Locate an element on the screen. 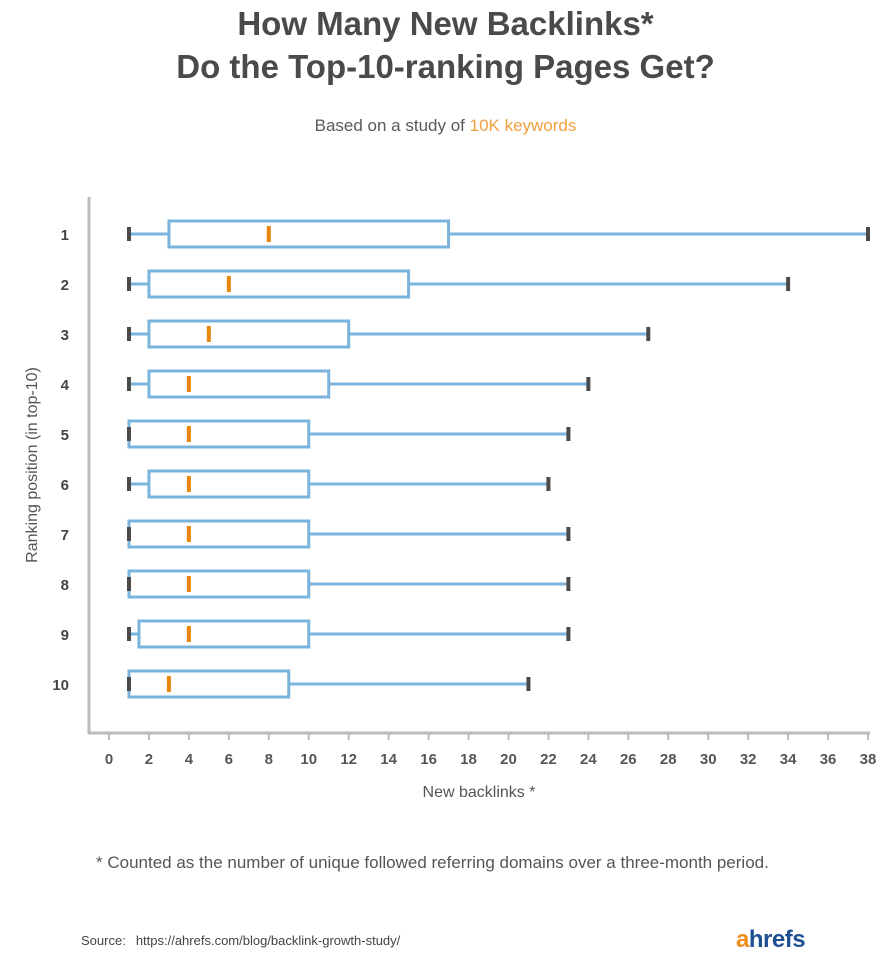 The width and height of the screenshot is (891, 974). y-axis-title: Ranking position (in top-10) is located at coordinates (32, 465).